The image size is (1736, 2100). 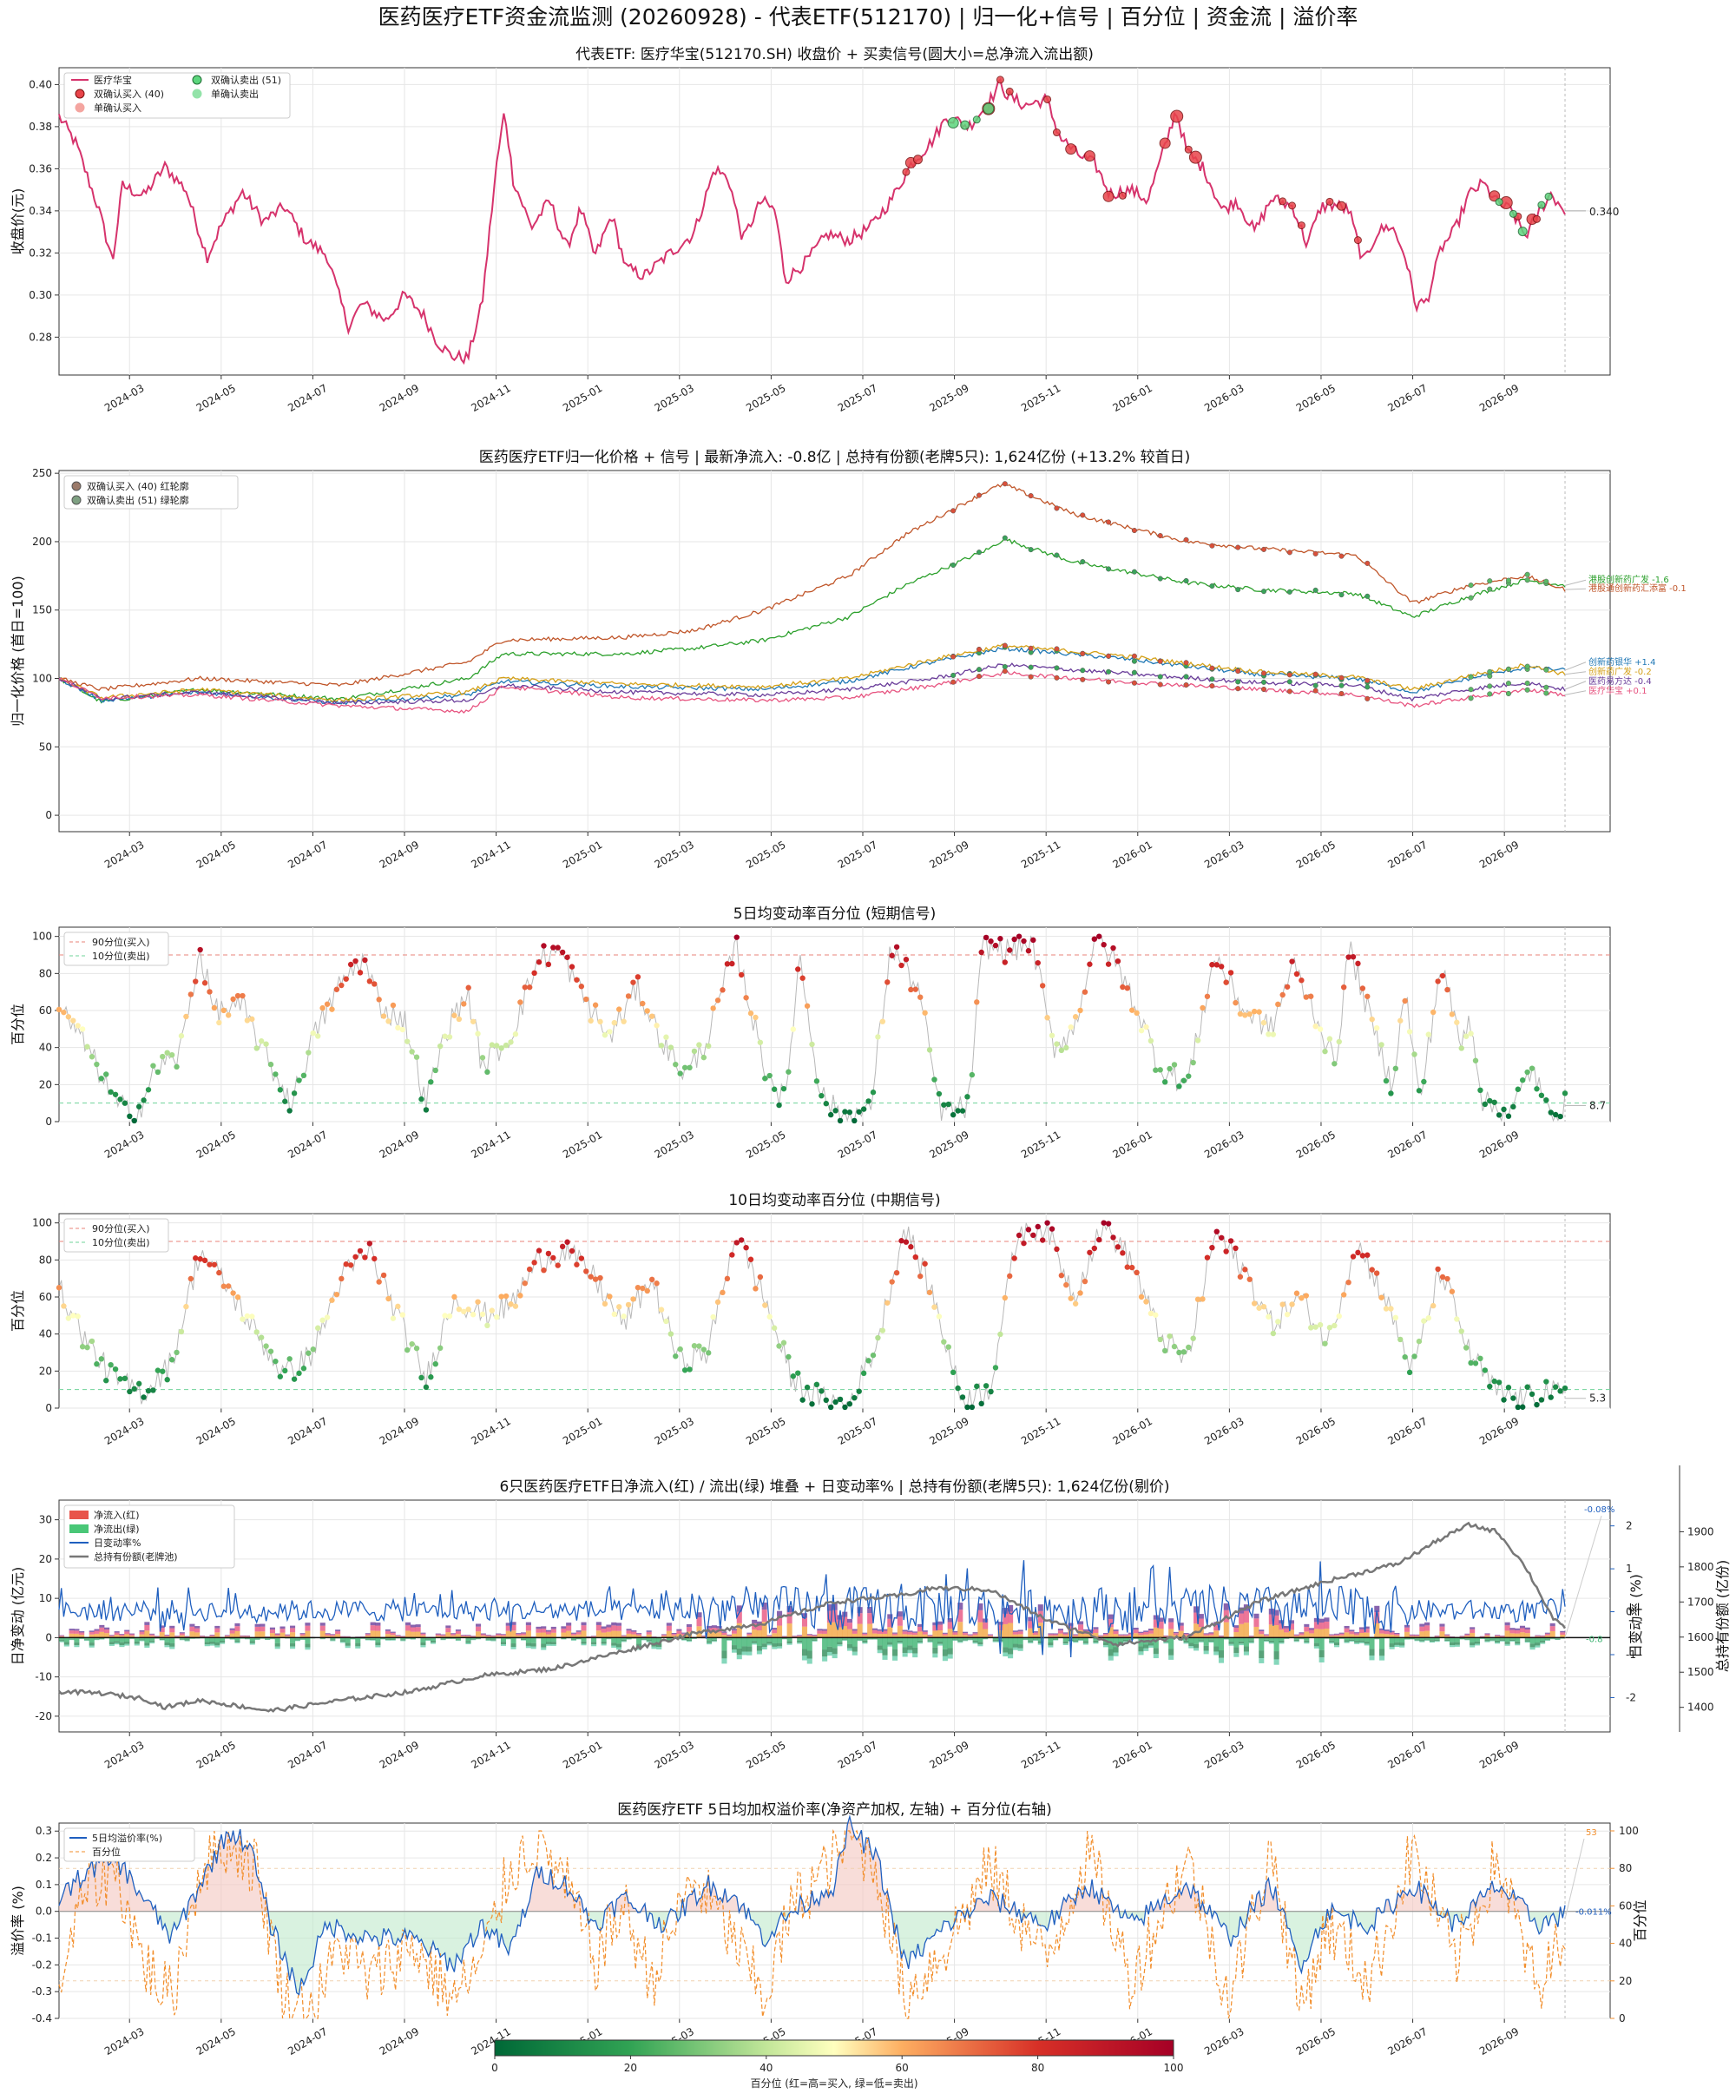 What do you see at coordinates (1224, 398) in the screenshot?
I see `x-tick-label: 2026-03` at bounding box center [1224, 398].